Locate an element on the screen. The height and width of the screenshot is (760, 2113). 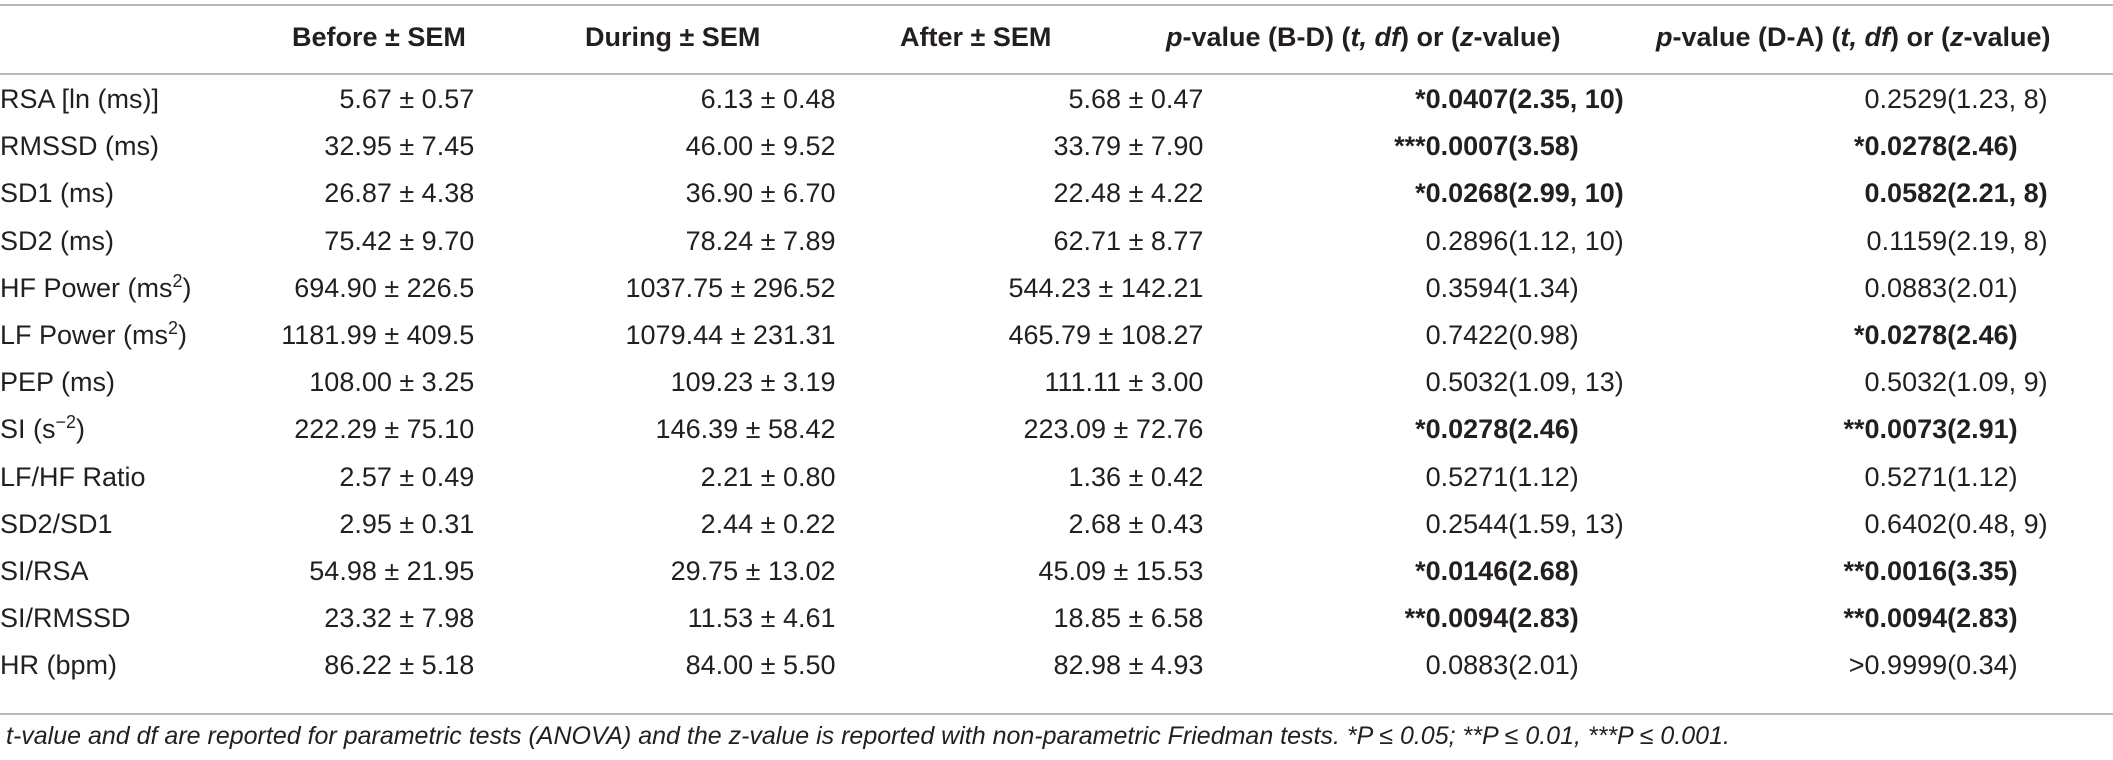
cell-pvalue-bd: *0.0278 is located at coordinates (1462, 429).